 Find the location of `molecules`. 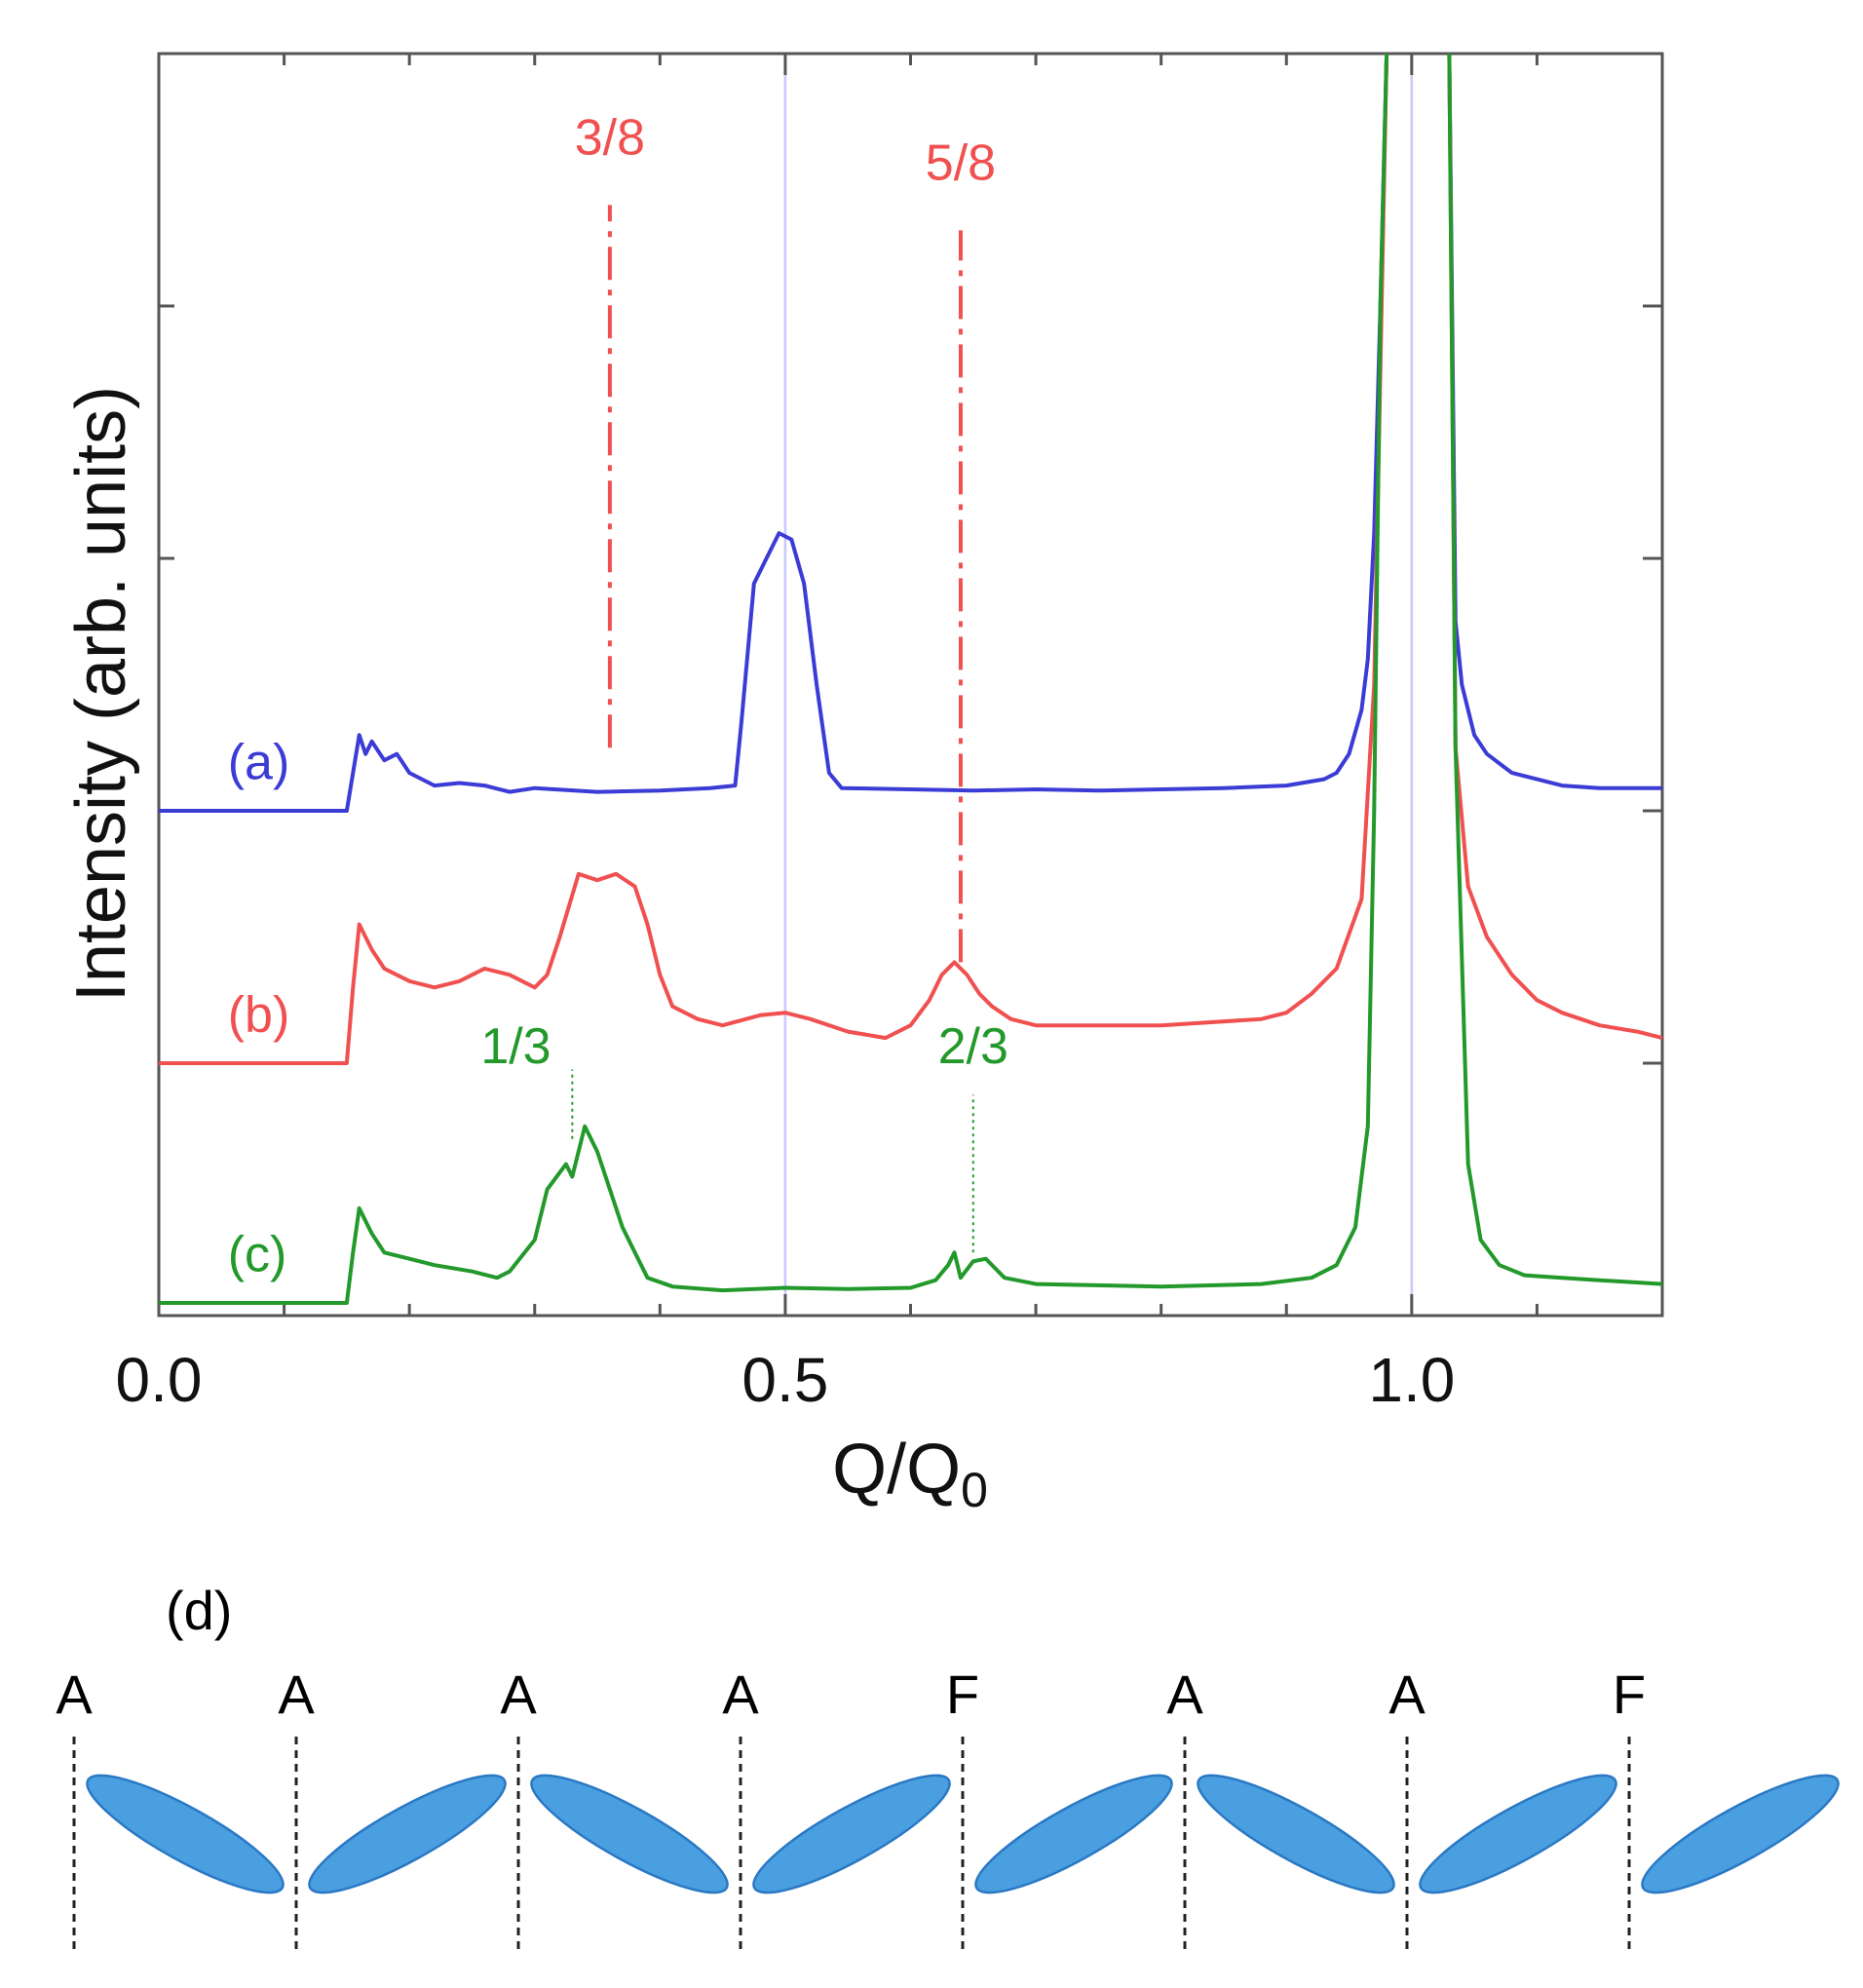

molecules is located at coordinates (963, 1834).